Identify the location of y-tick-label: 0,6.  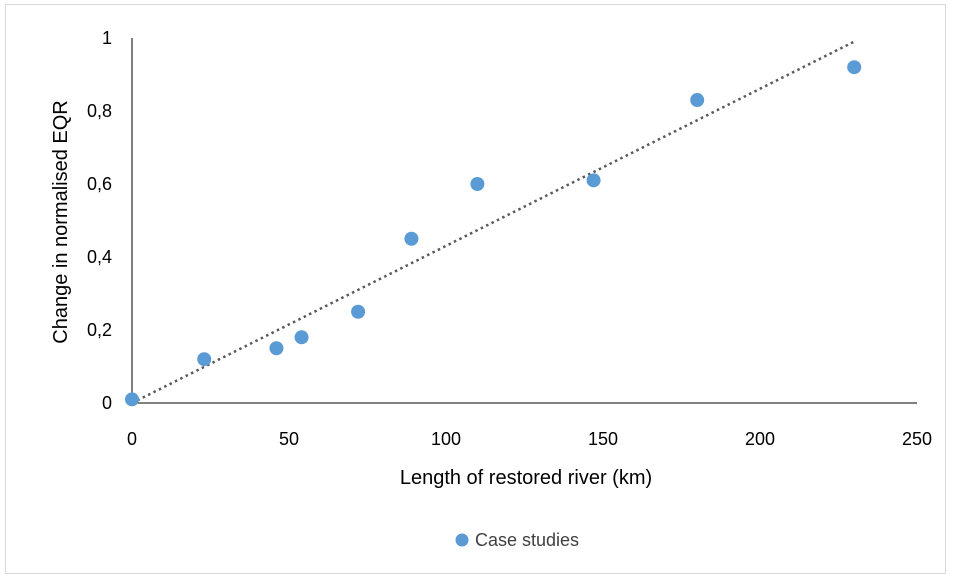
(99, 184).